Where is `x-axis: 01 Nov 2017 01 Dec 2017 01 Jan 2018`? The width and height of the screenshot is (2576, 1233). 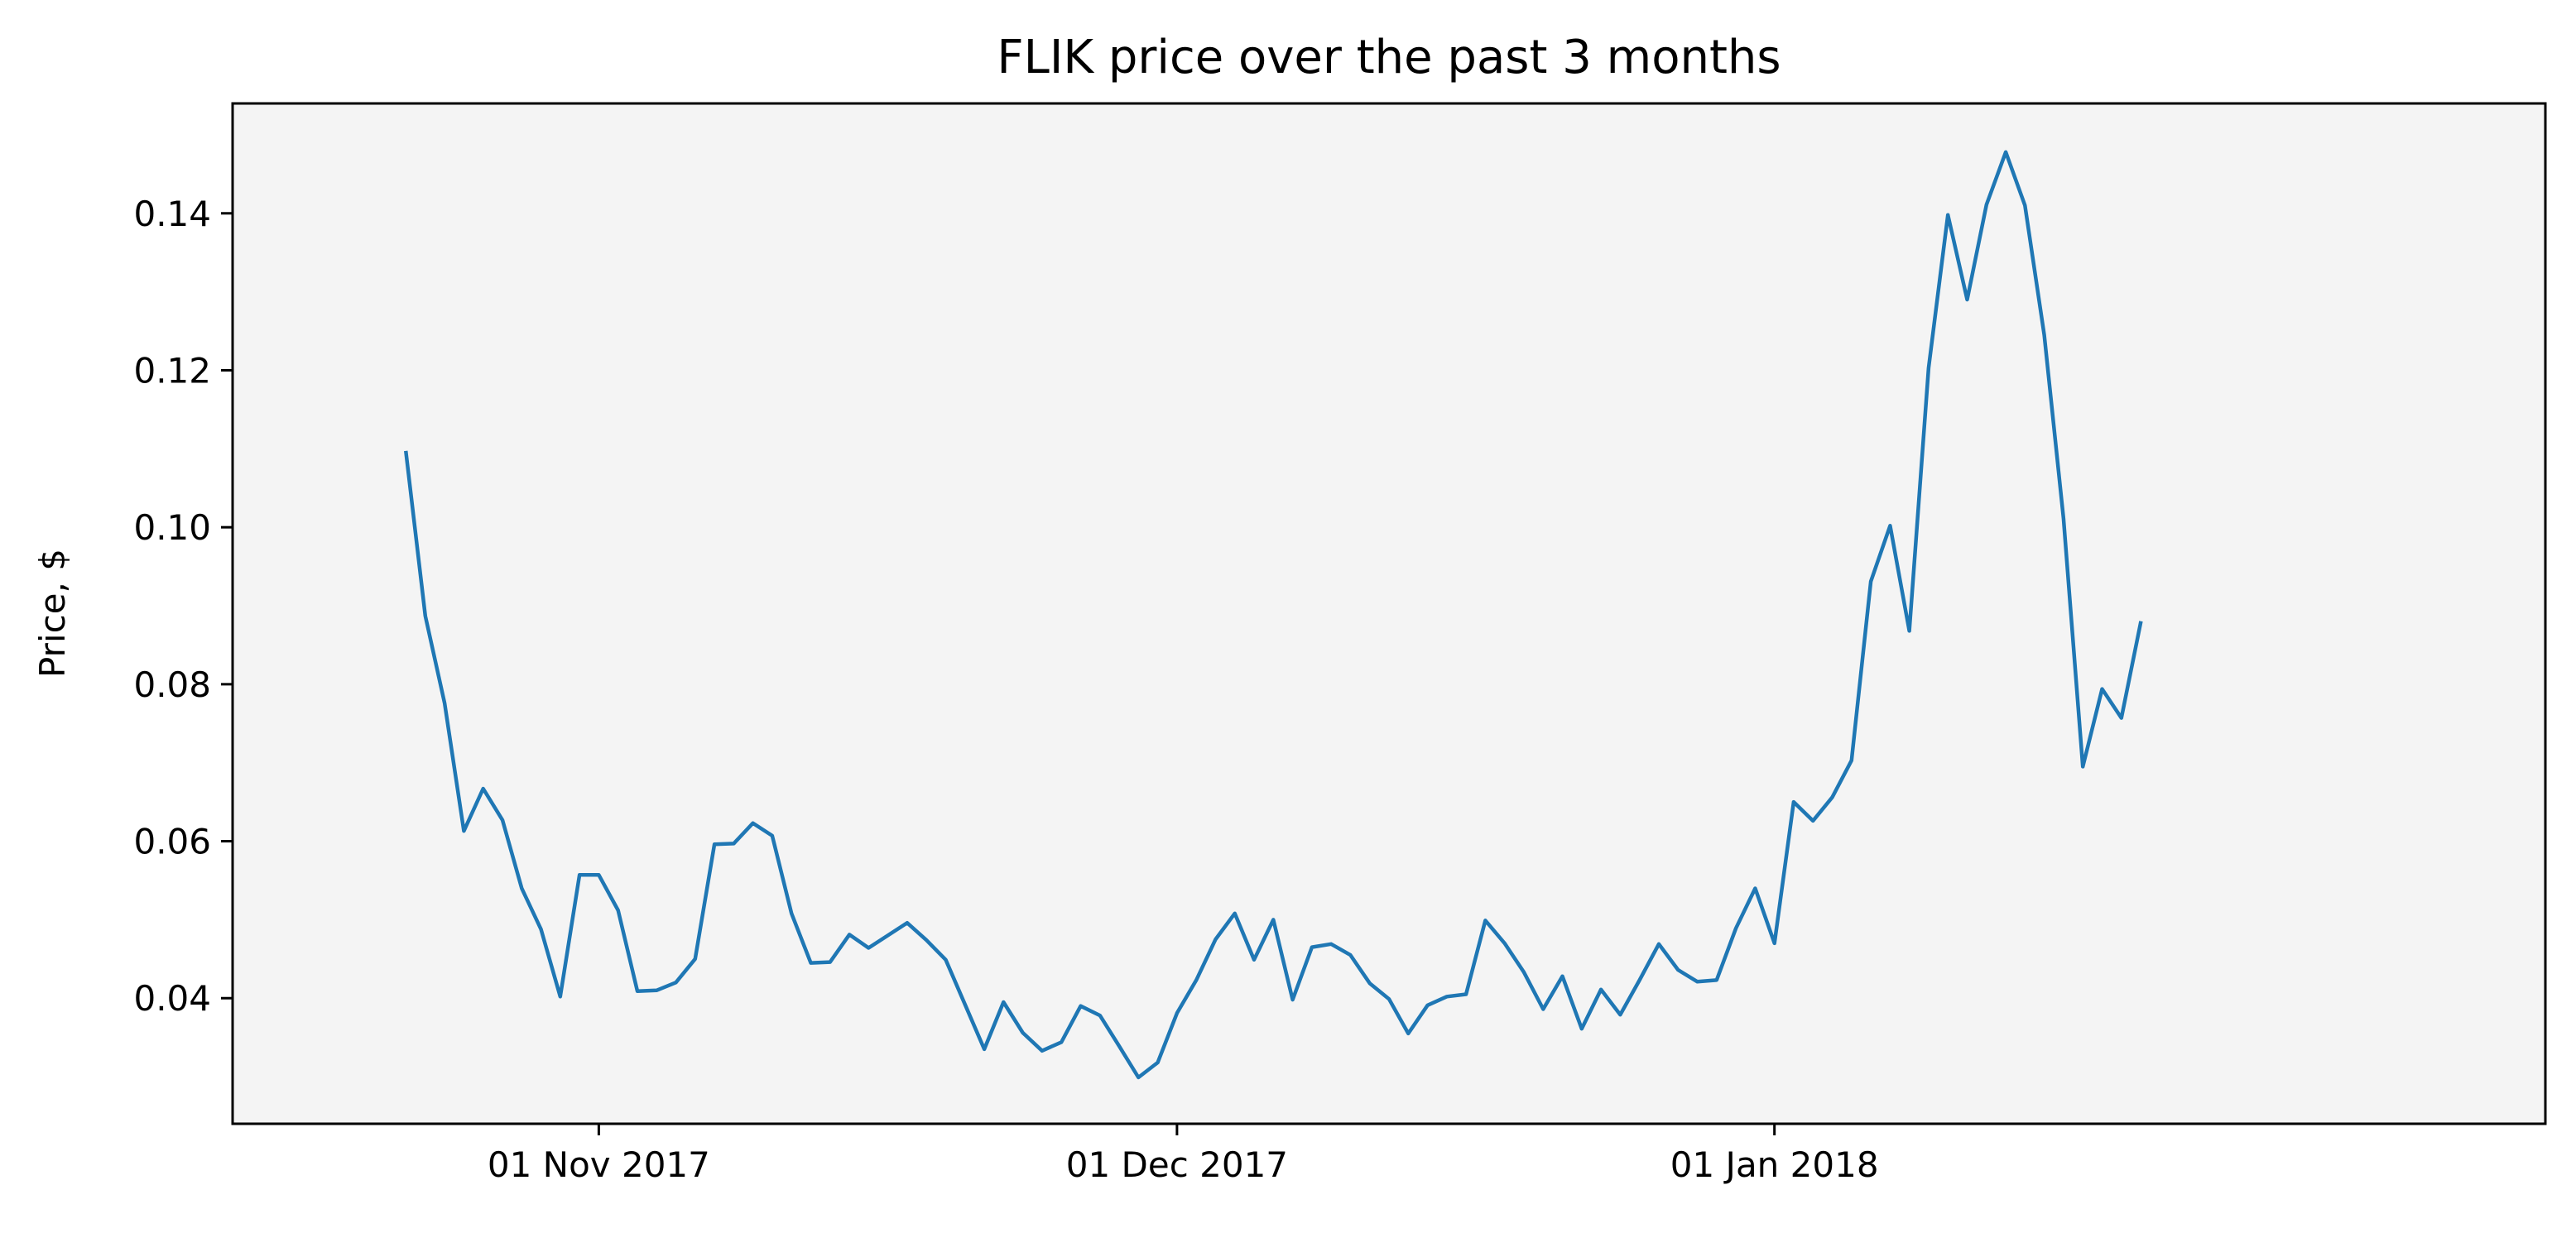 x-axis: 01 Nov 2017 01 Dec 2017 01 Jan 2018 is located at coordinates (1183, 1154).